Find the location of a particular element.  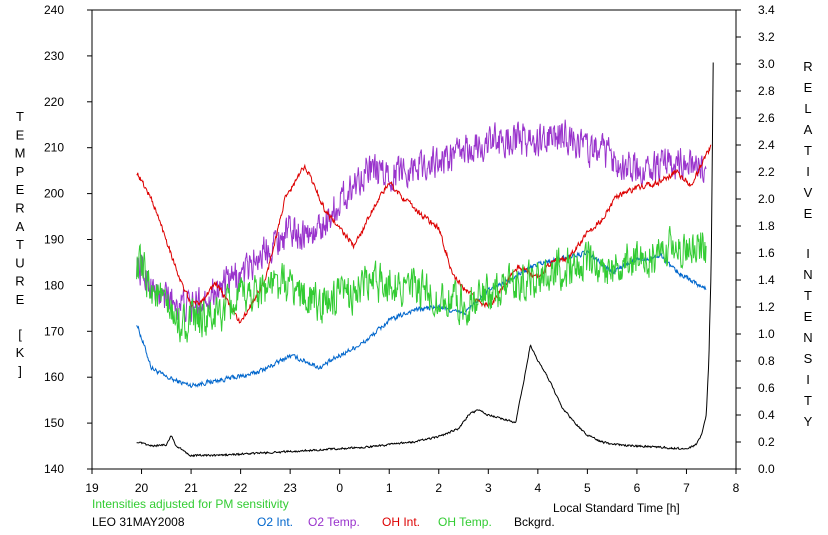

x-tick-label: 3 is located at coordinates (488, 488).